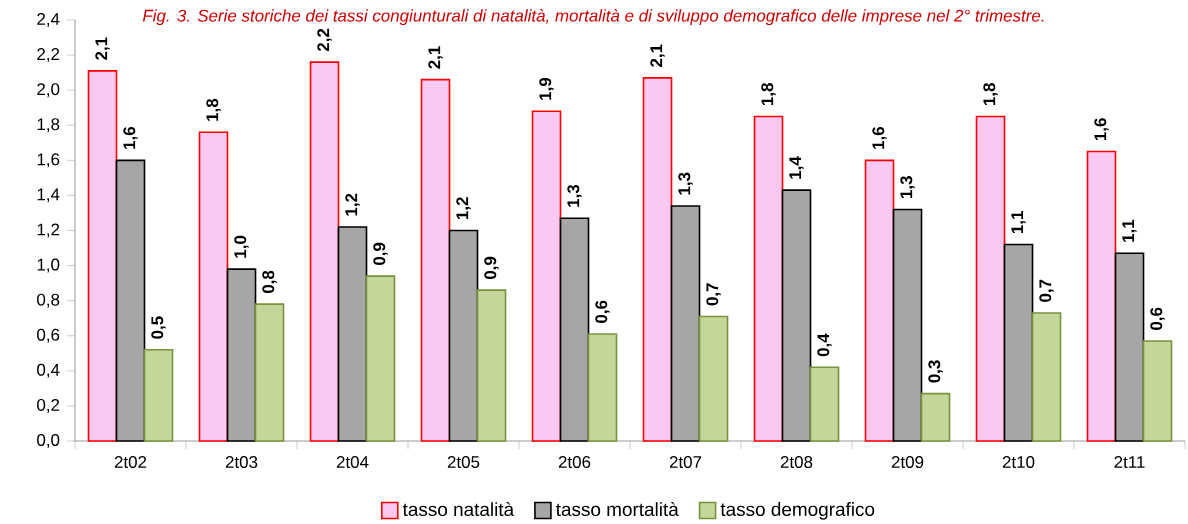 The image size is (1188, 524). What do you see at coordinates (48, 230) in the screenshot?
I see `y-tick-label: 1,2` at bounding box center [48, 230].